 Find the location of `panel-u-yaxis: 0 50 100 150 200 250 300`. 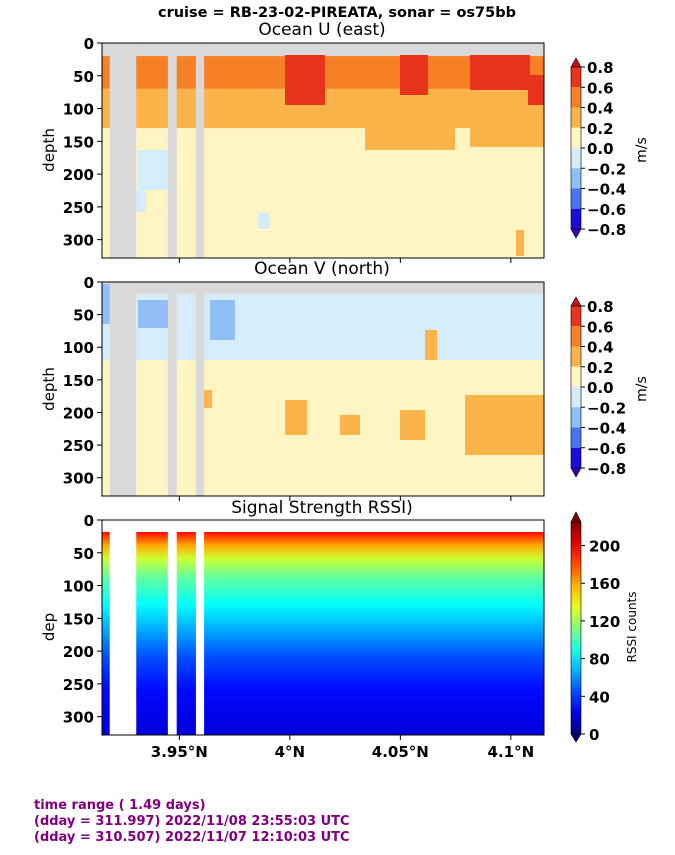

panel-u-yaxis: 0 50 100 150 200 250 300 is located at coordinates (82, 142).